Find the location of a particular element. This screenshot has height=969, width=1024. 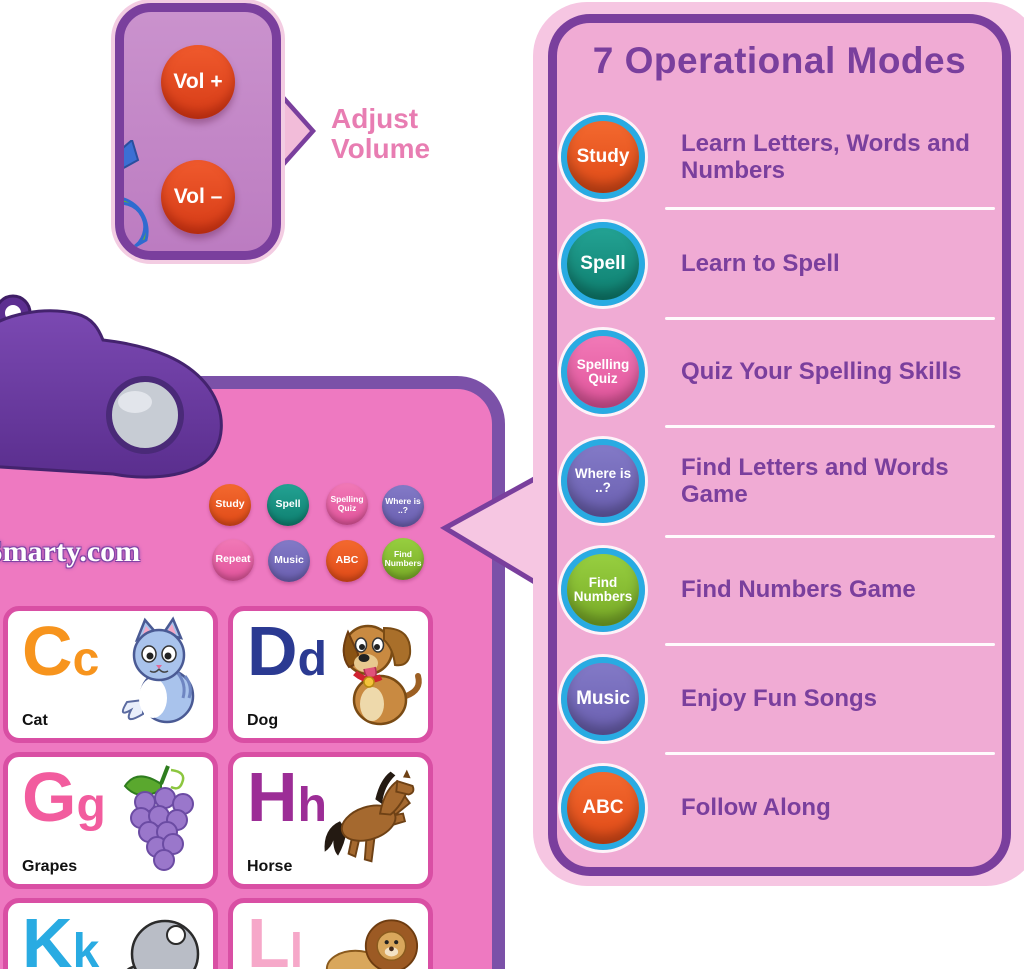

horse-illustration is located at coordinates (369, 816).